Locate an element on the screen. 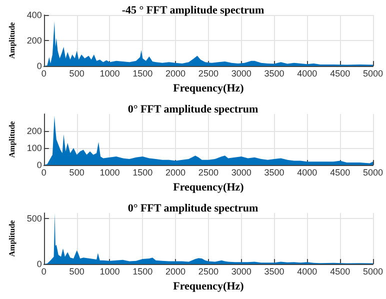 This screenshot has height=299, width=386. y-tick-label: 100 is located at coordinates (34, 148).